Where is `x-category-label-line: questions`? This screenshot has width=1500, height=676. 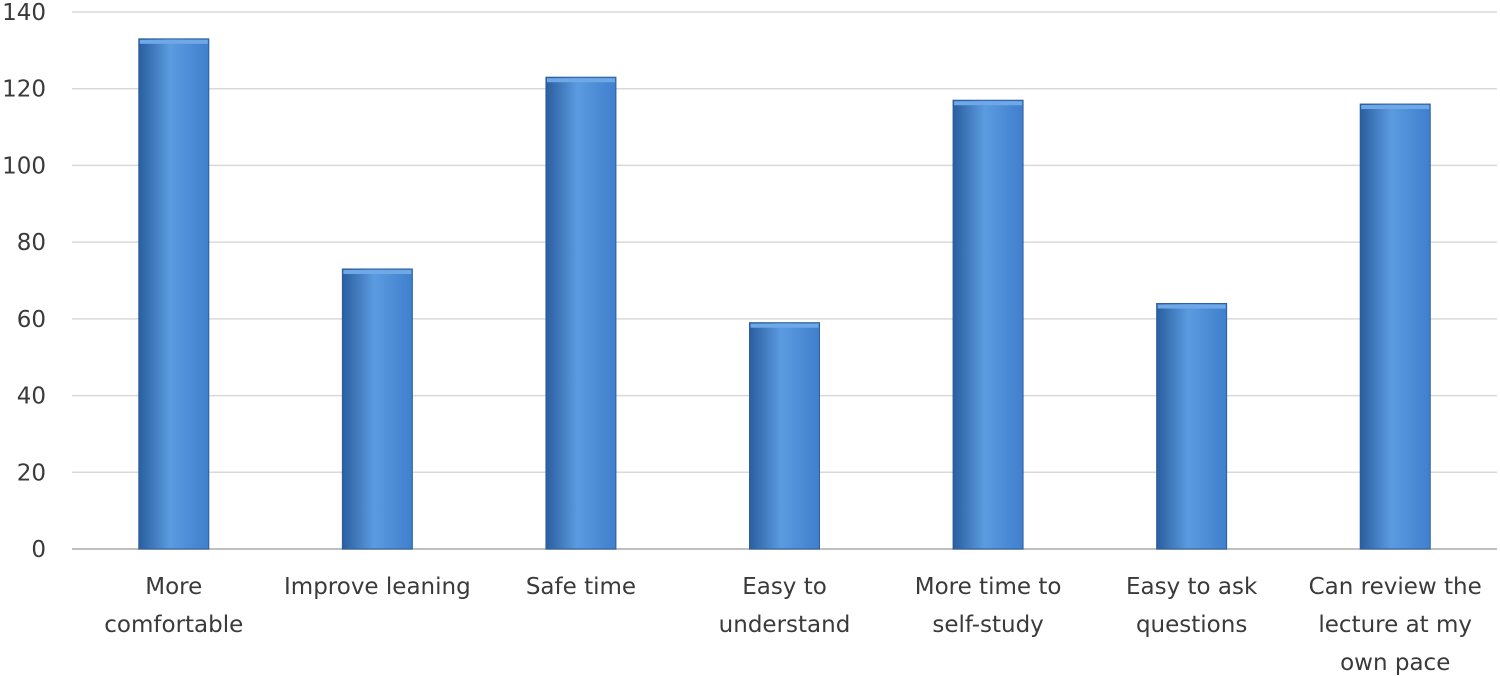 x-category-label-line: questions is located at coordinates (1191, 625).